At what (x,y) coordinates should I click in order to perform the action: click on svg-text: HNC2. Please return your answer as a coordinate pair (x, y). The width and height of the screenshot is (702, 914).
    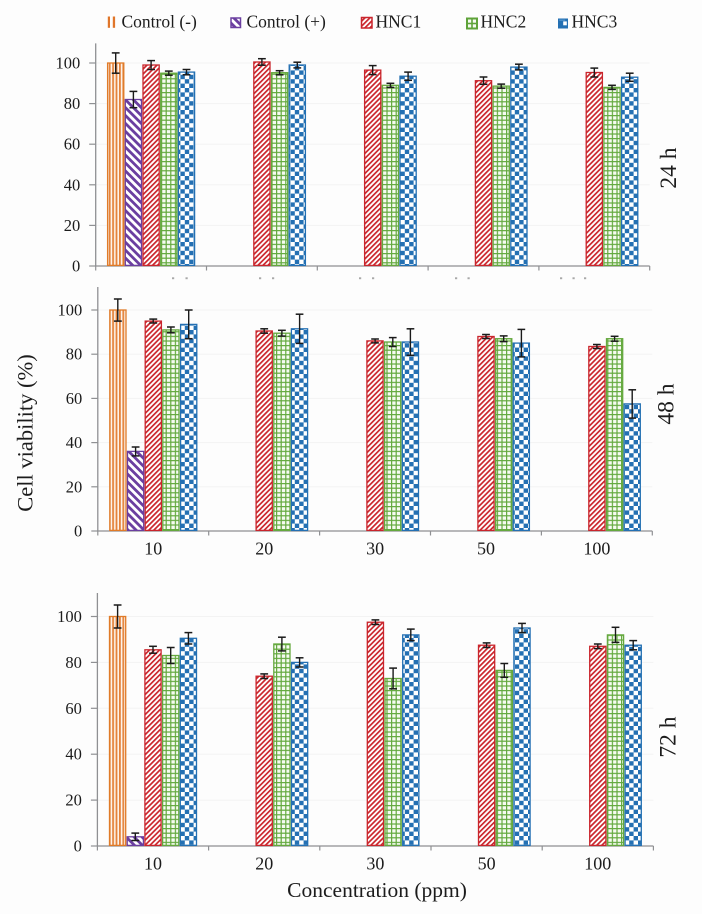
    Looking at the image, I should click on (504, 22).